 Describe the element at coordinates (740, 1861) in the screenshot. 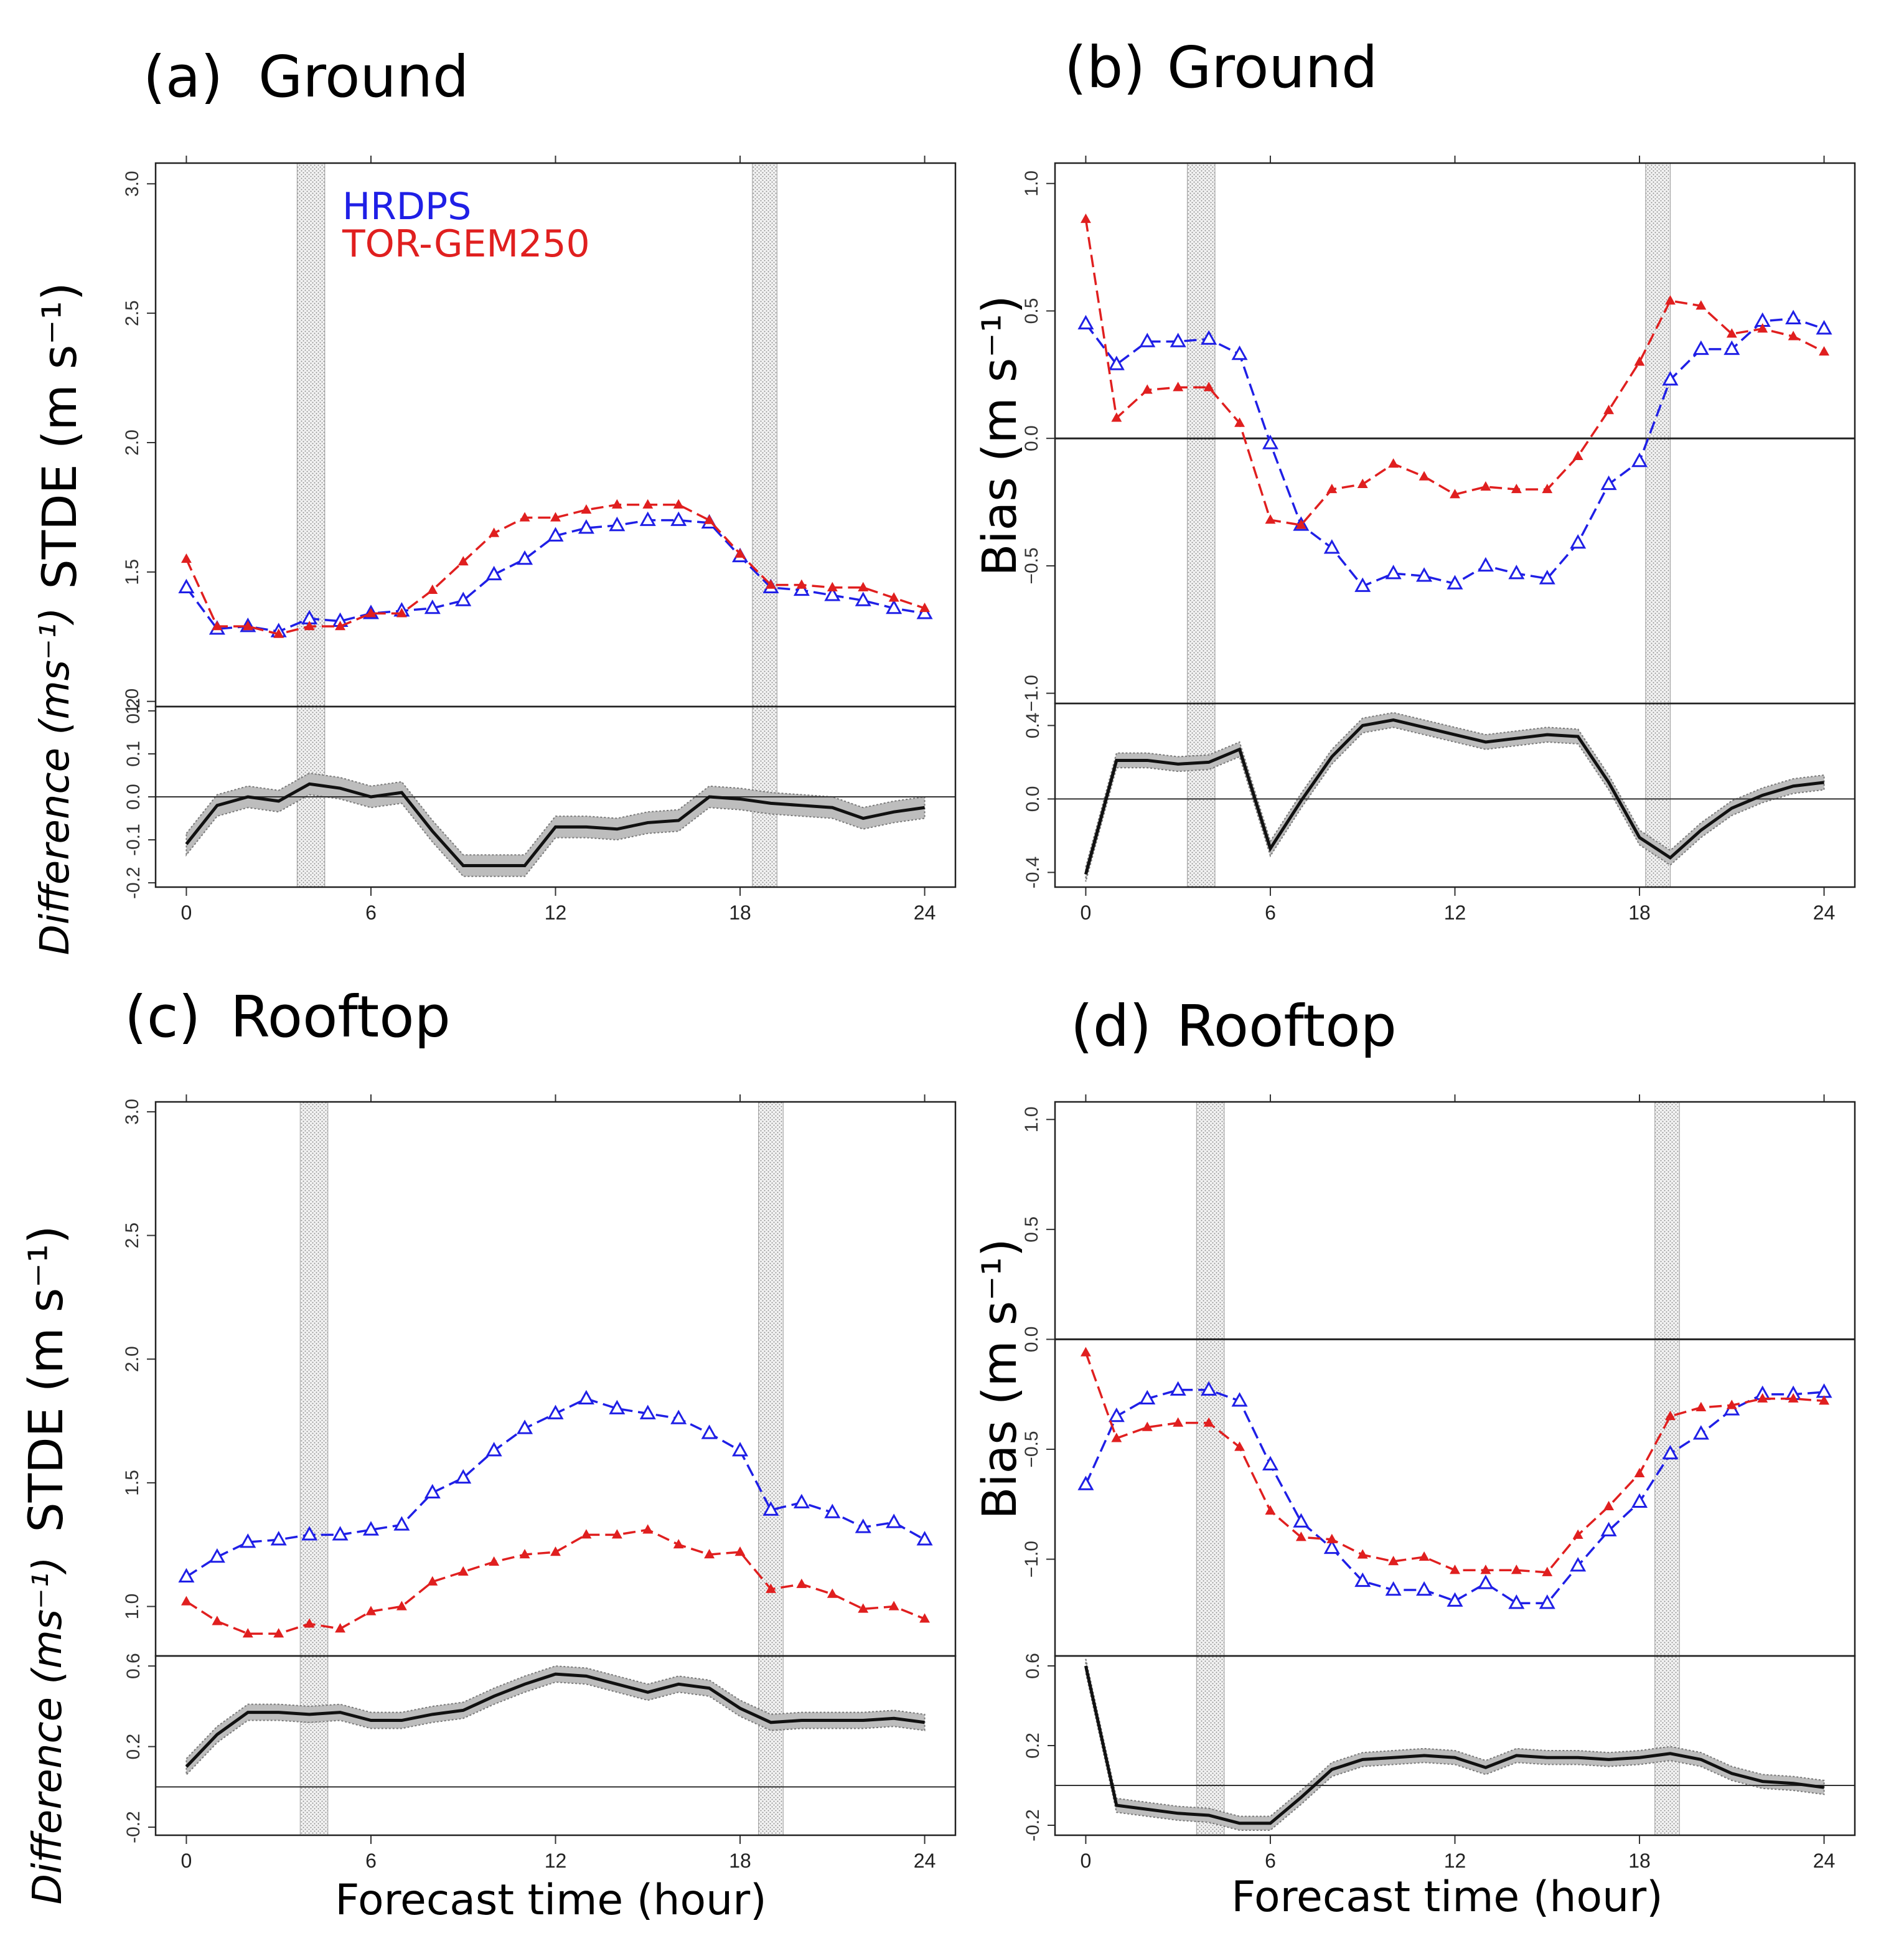

I see `x-tick-label: 18` at that location.